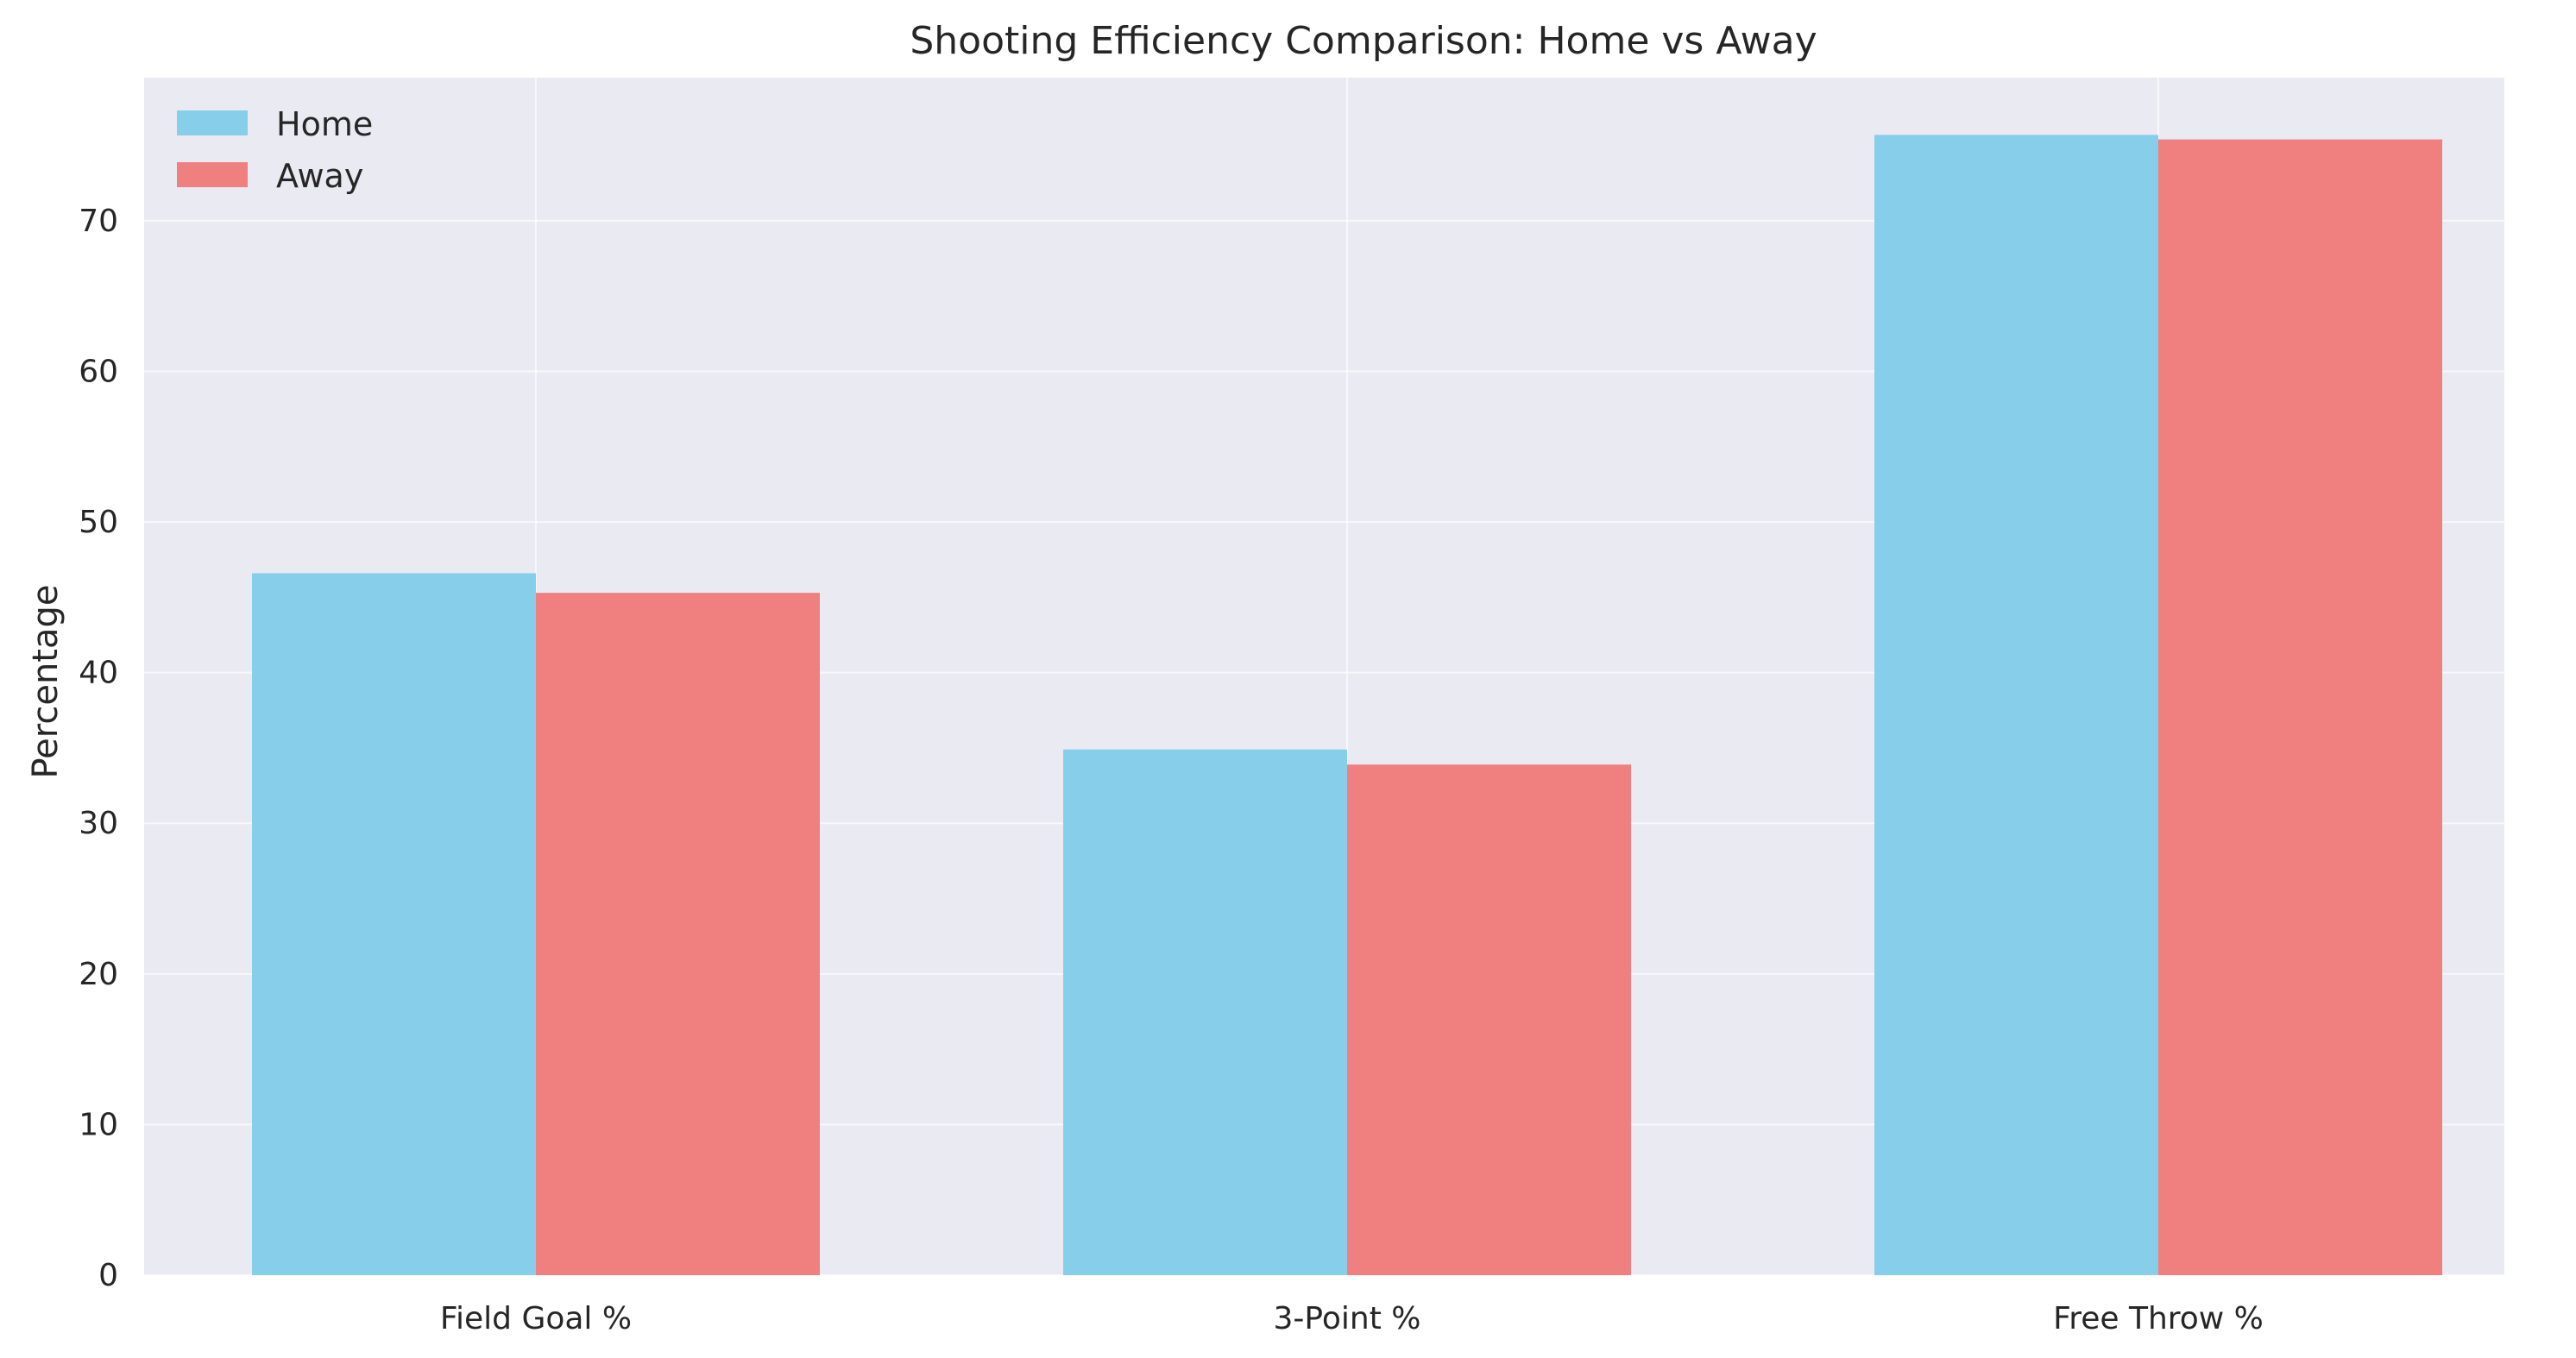 The width and height of the screenshot is (2576, 1358). Describe the element at coordinates (98, 975) in the screenshot. I see `y-tick-label: 20` at that location.